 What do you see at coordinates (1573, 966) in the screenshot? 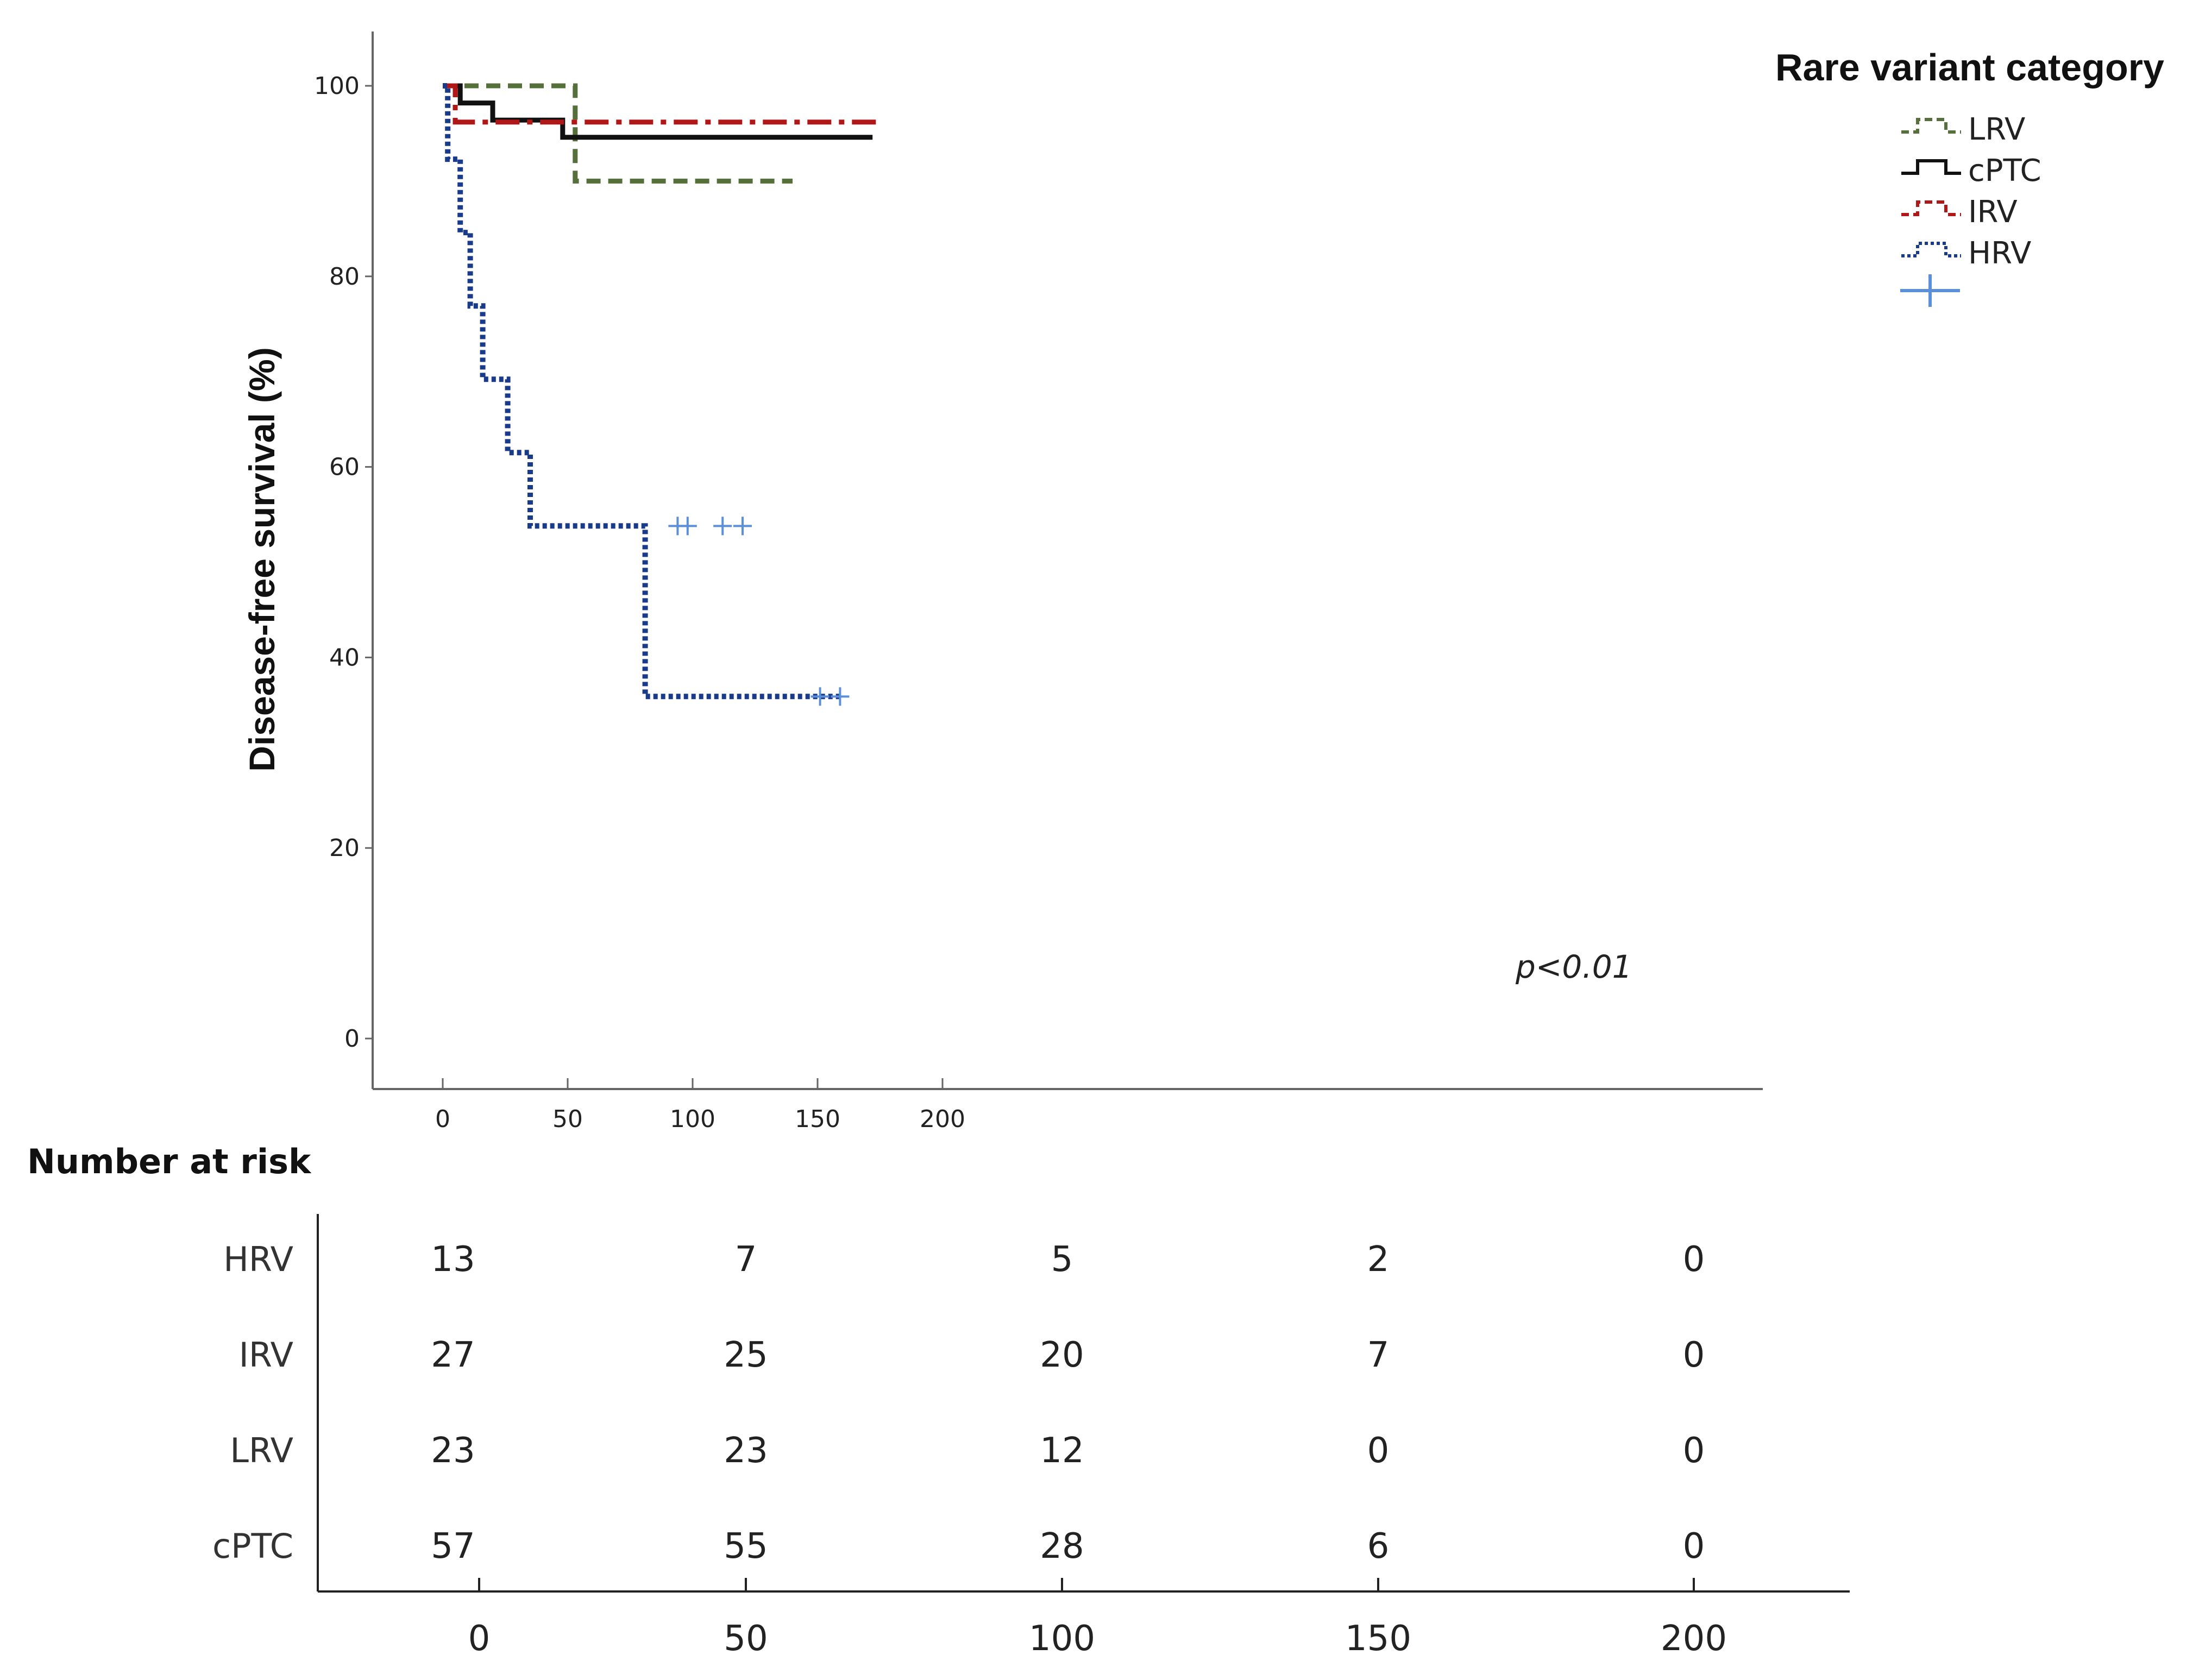
I see `p-value-annotation: p<0.01` at bounding box center [1573, 966].